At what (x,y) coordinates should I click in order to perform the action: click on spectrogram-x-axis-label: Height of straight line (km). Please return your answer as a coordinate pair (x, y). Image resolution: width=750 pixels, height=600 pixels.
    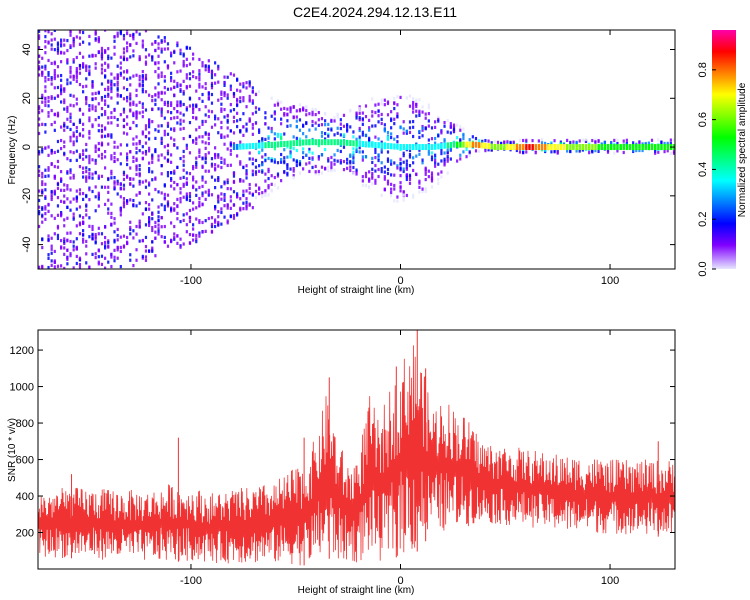
    Looking at the image, I should click on (356, 290).